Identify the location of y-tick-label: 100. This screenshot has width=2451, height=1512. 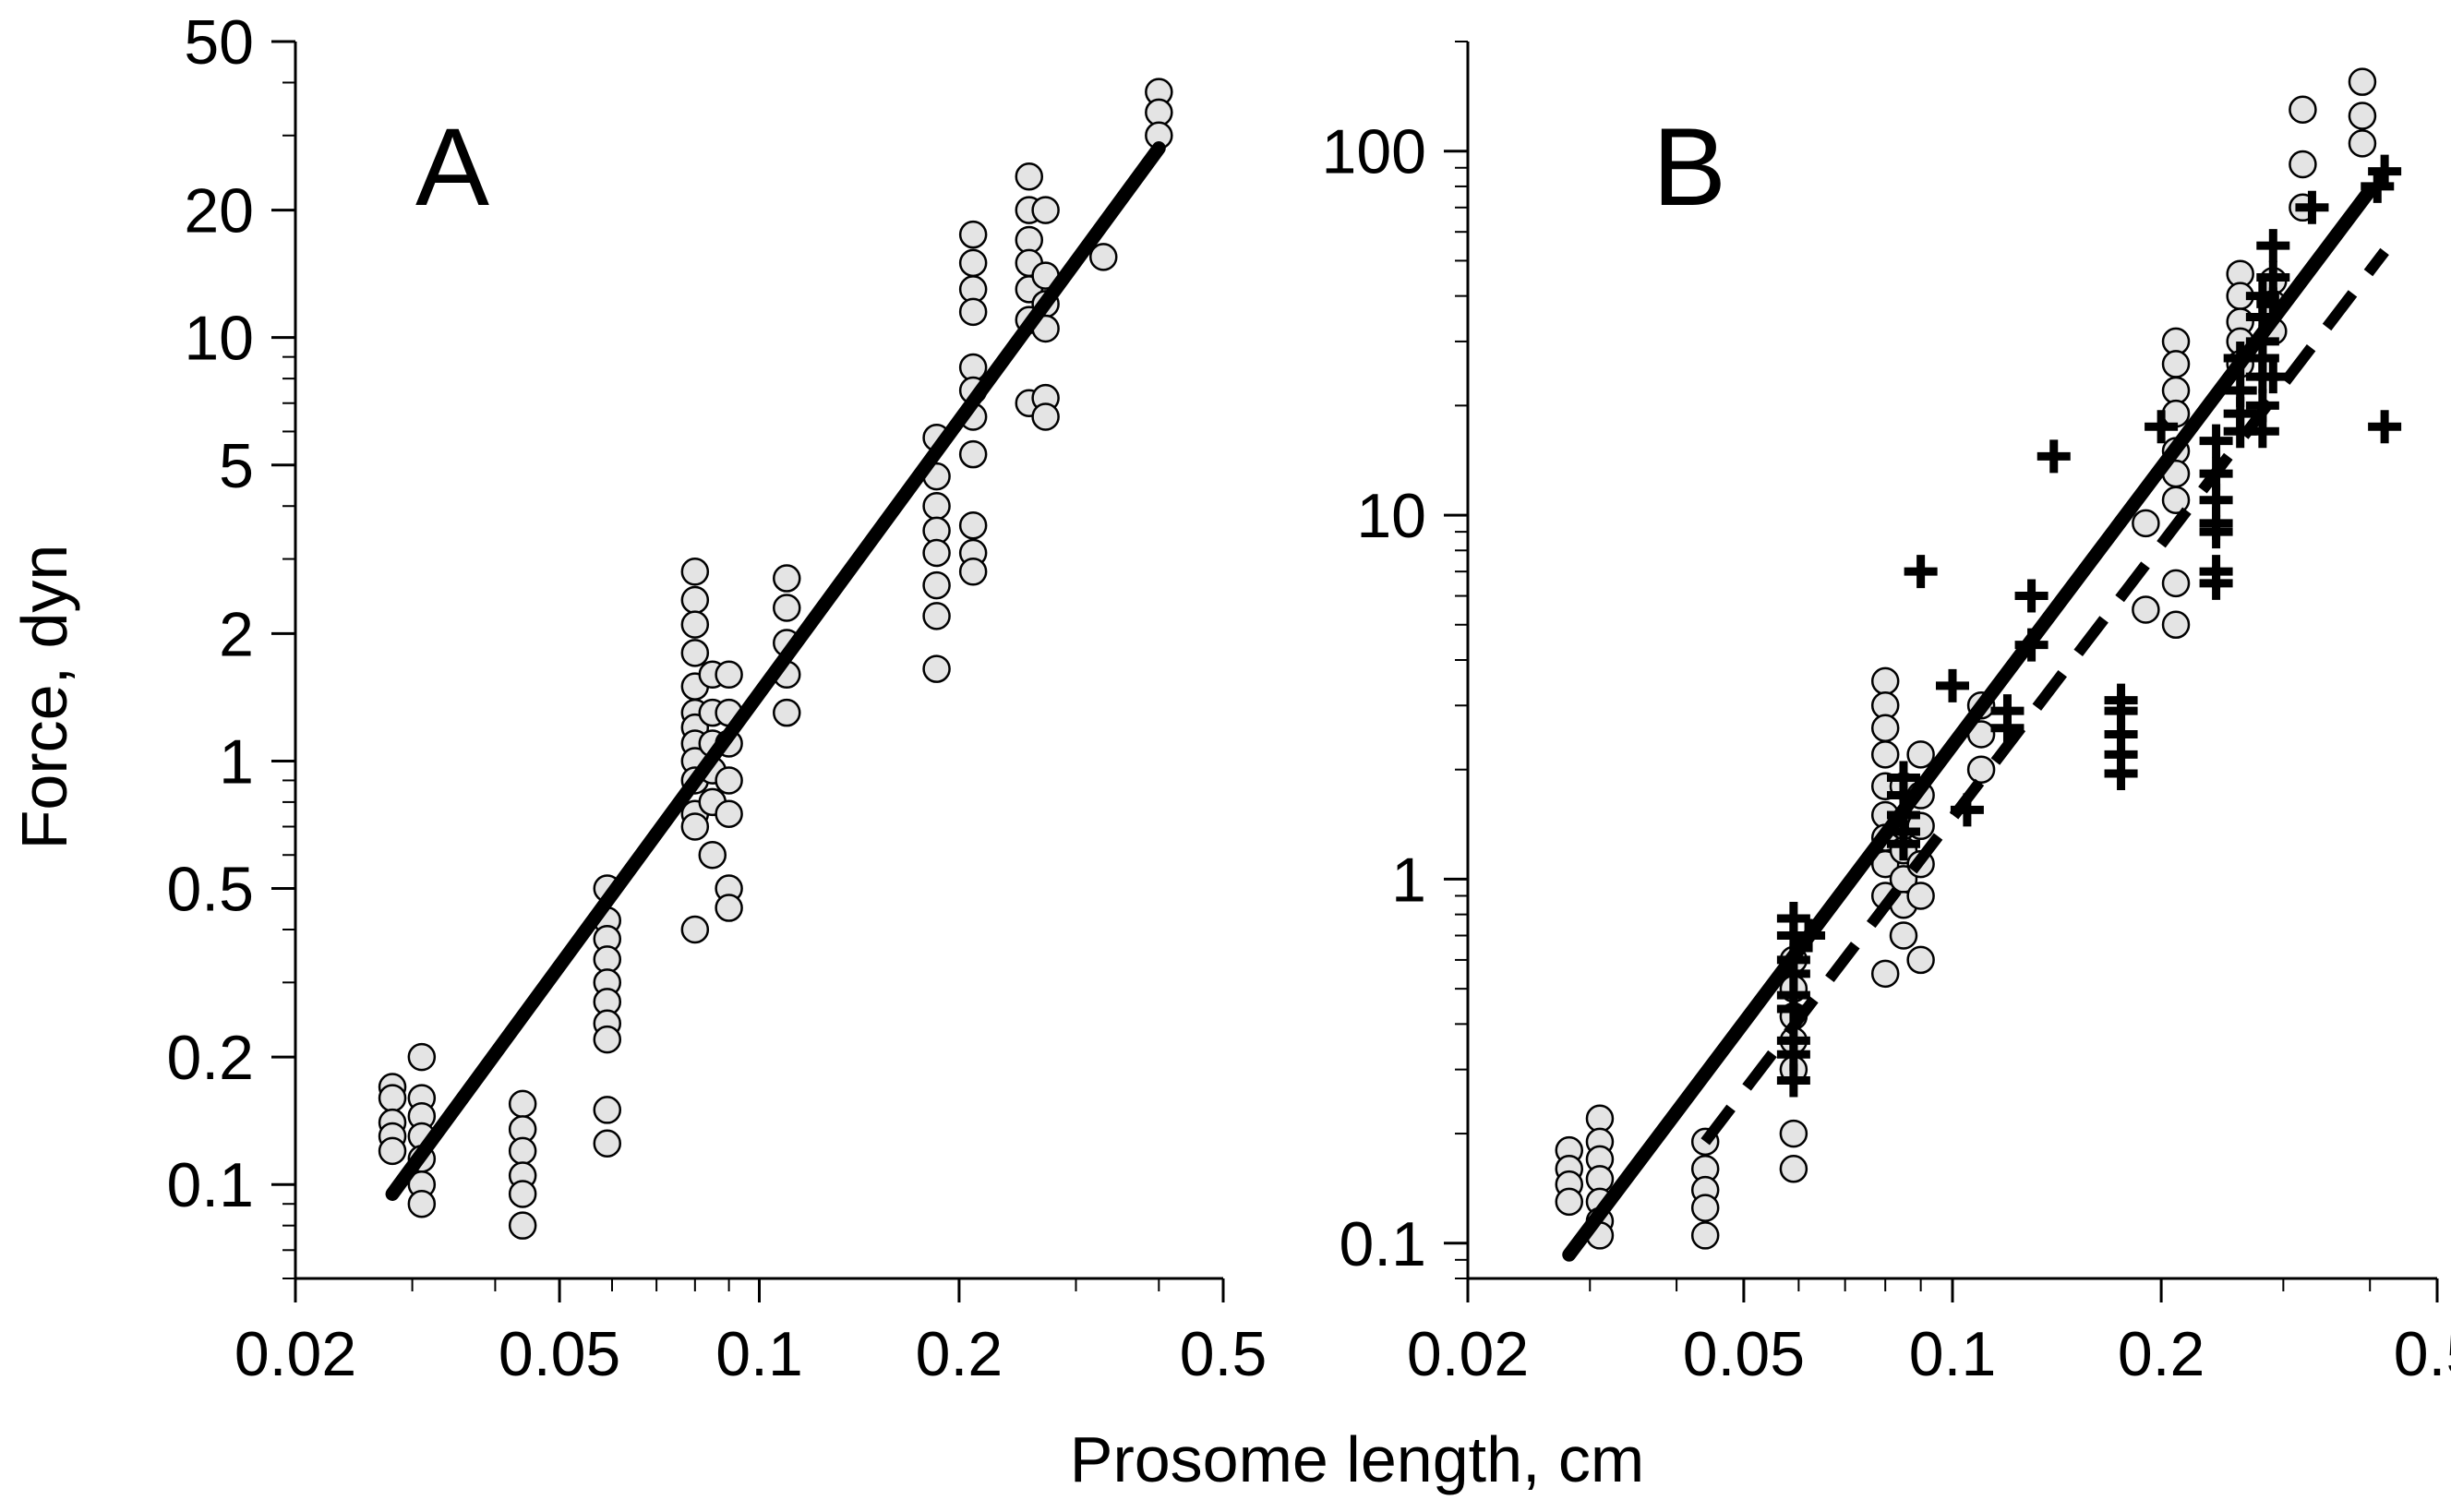
(1374, 152).